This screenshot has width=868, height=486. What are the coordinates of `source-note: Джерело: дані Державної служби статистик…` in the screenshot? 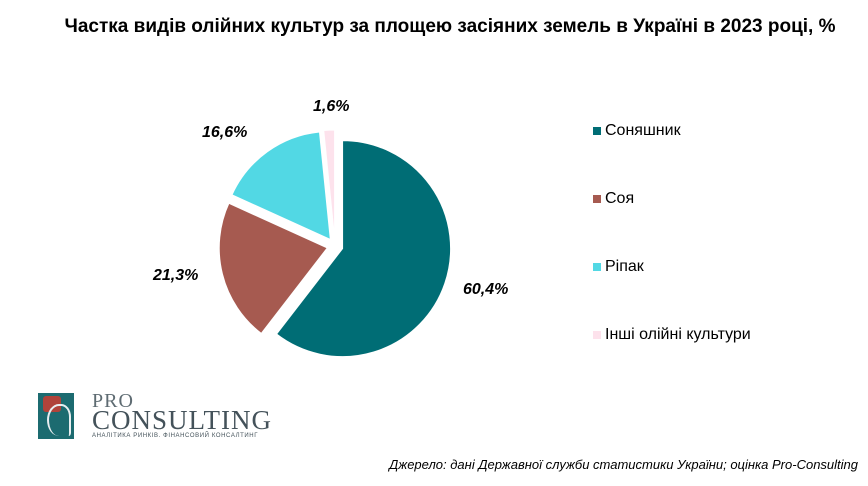 It's located at (623, 464).